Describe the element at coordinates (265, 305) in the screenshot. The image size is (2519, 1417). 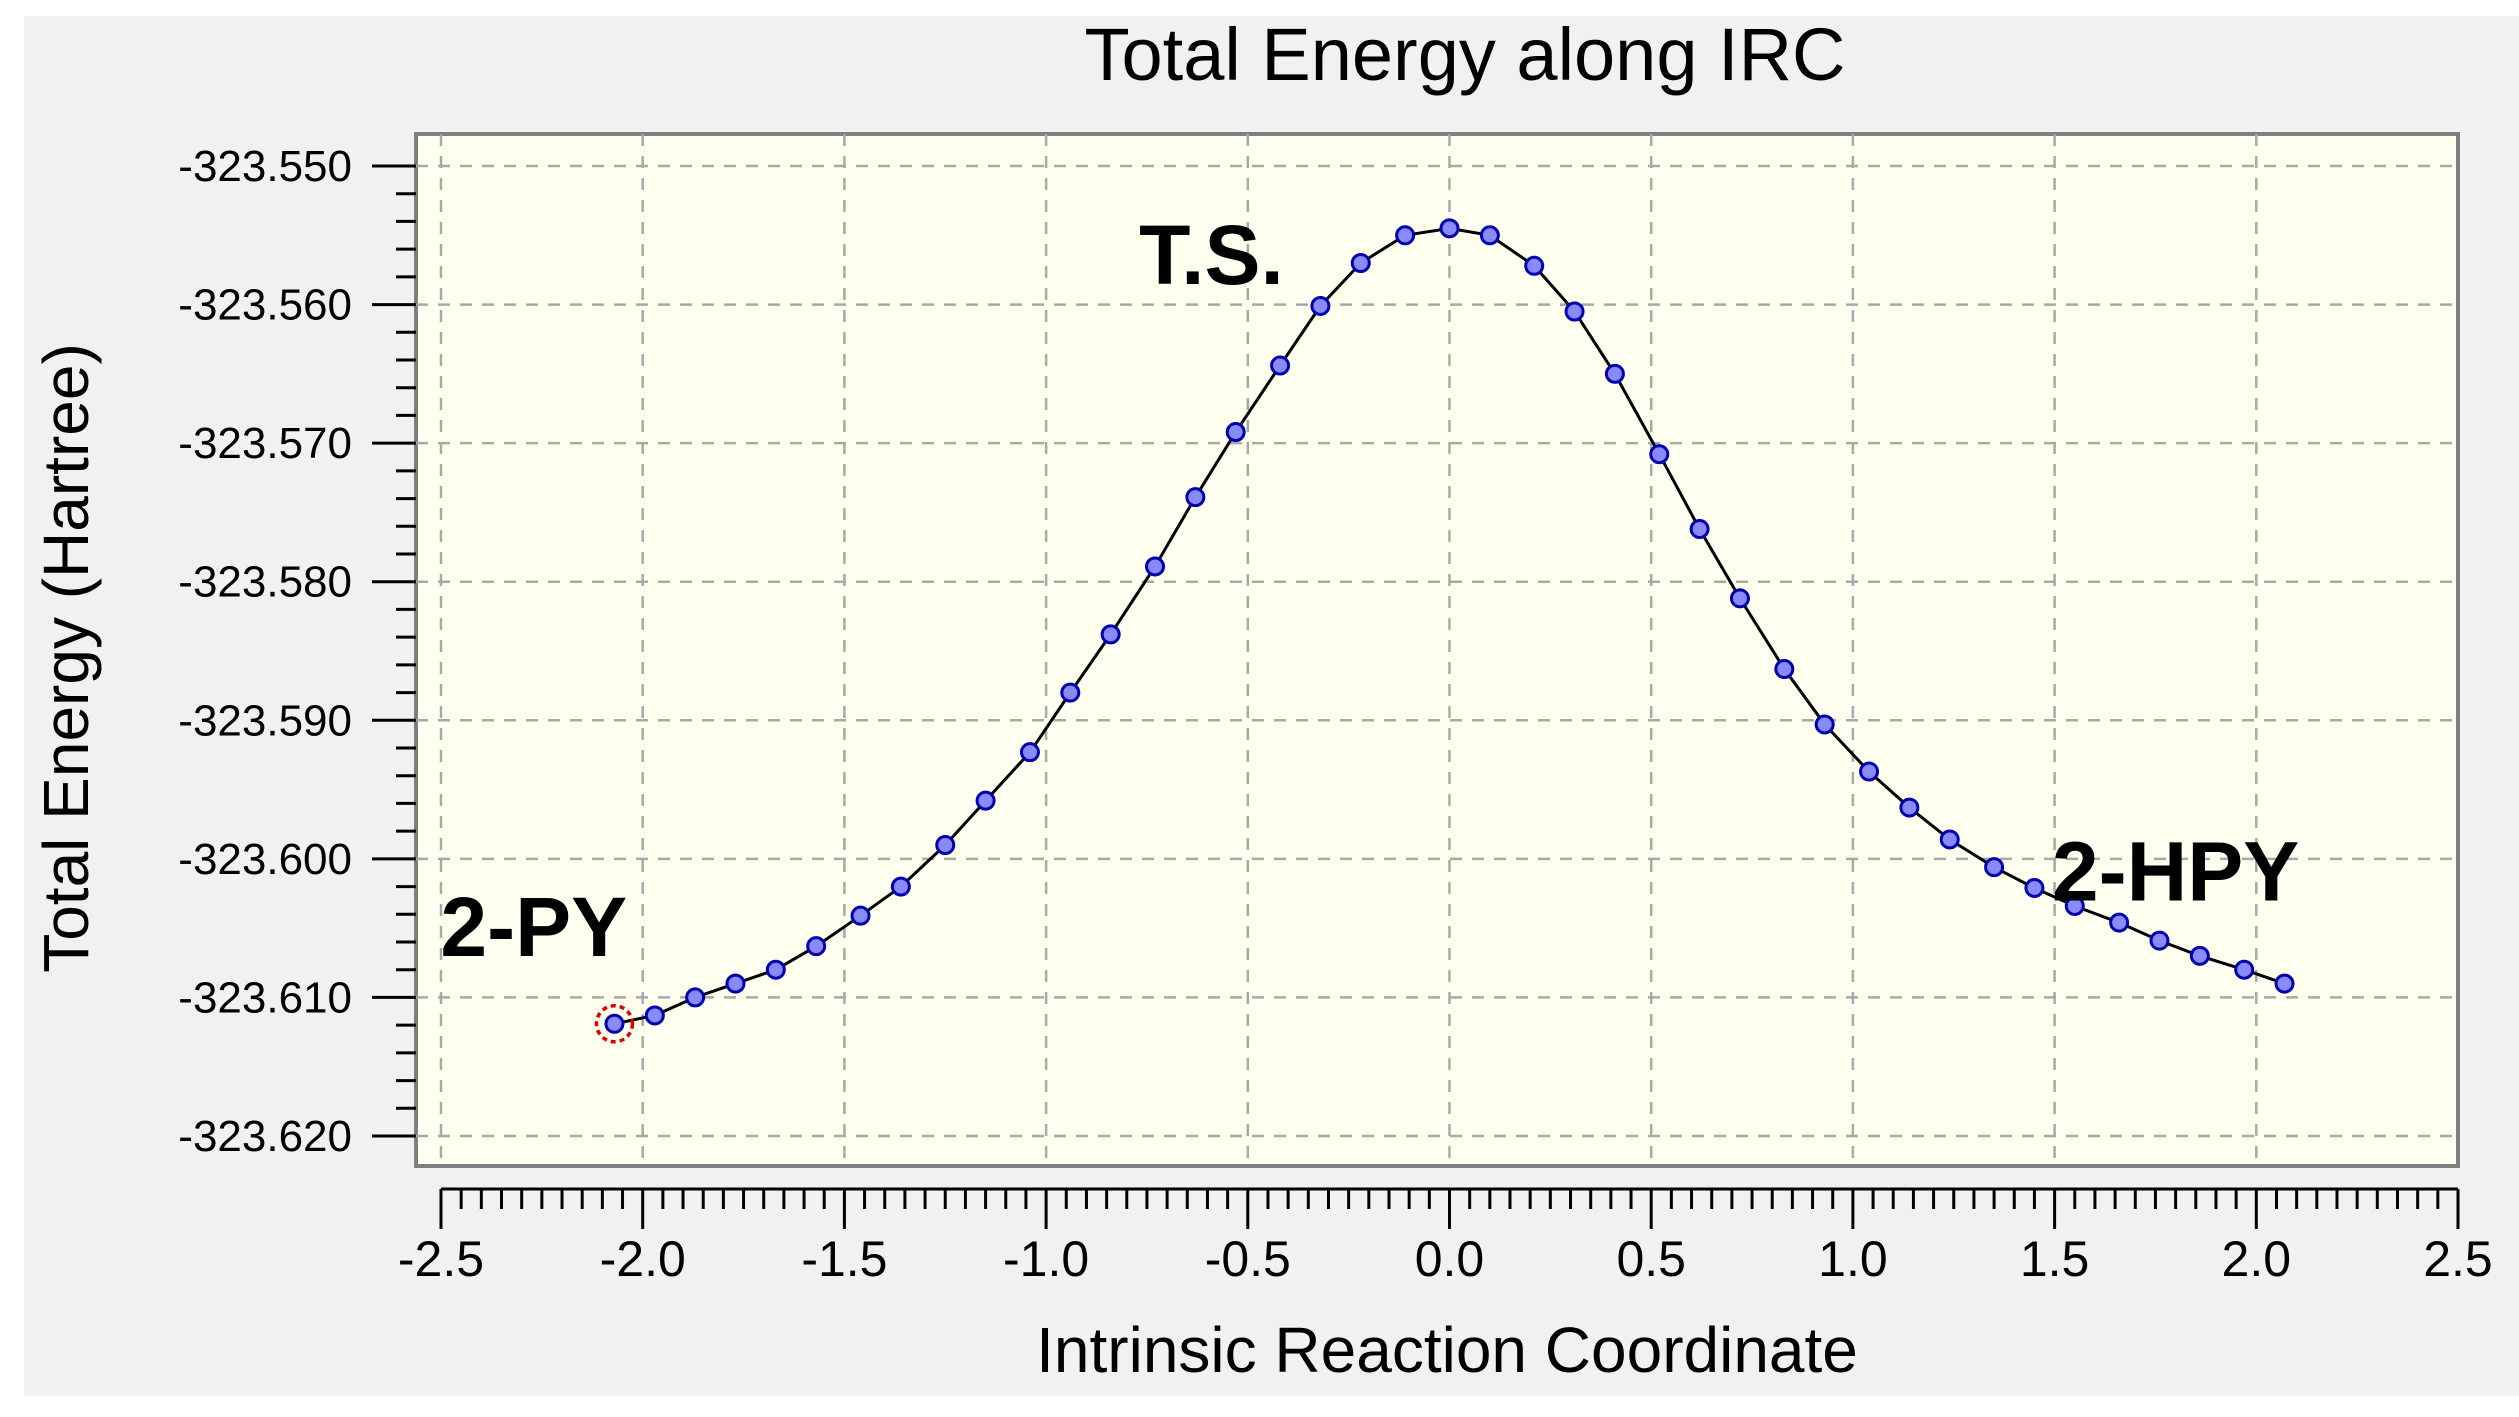
I see `y-tick-label: -323.560` at that location.